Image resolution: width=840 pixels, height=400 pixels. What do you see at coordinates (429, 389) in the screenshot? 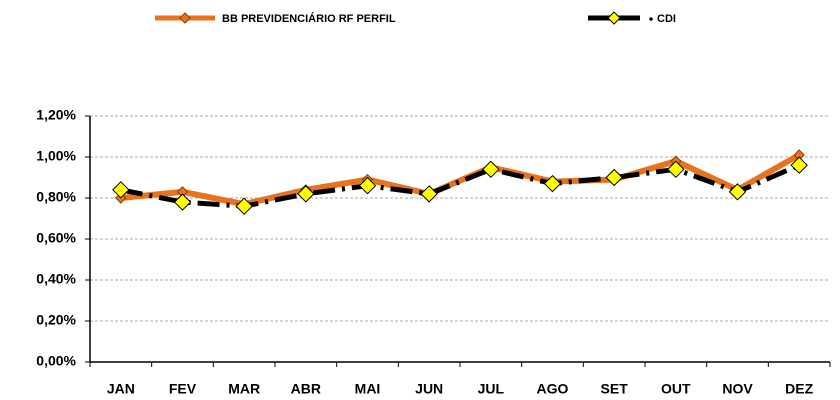
I see `x-tick-label: JUN` at bounding box center [429, 389].